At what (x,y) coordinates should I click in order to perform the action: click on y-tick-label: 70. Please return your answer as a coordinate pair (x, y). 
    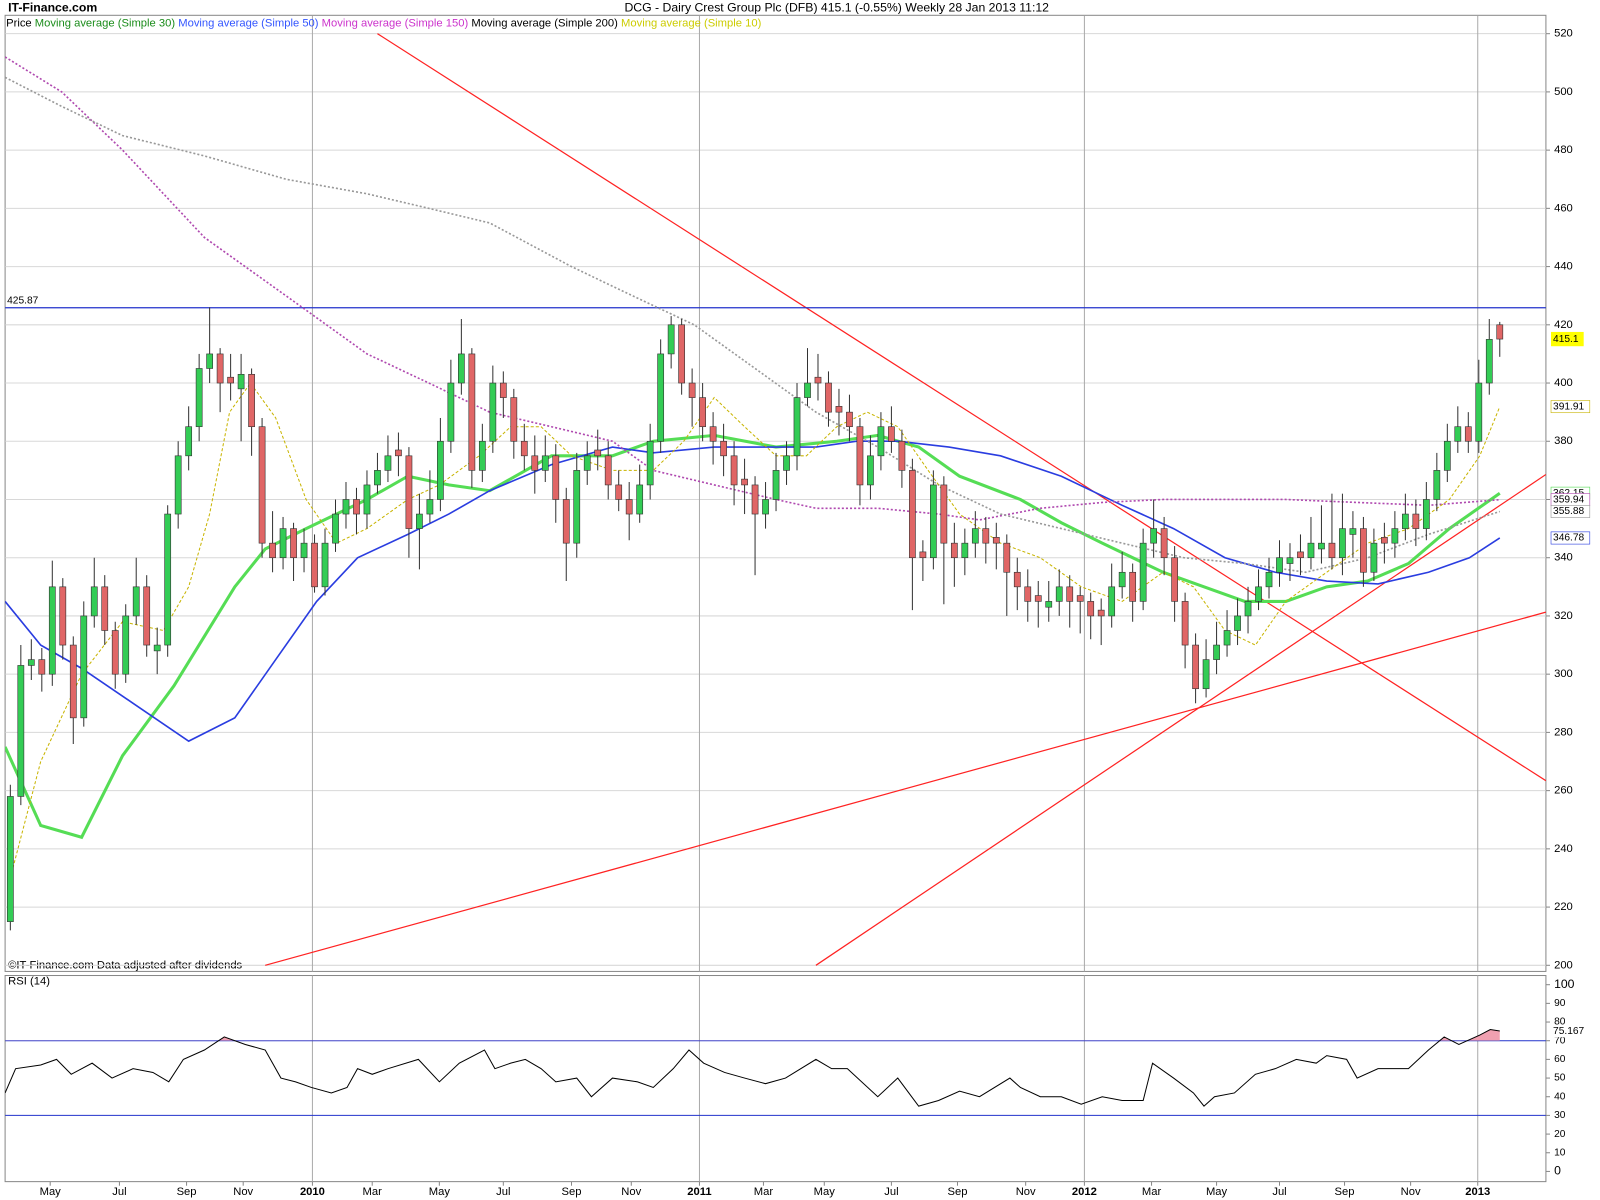
    Looking at the image, I should click on (1560, 1040).